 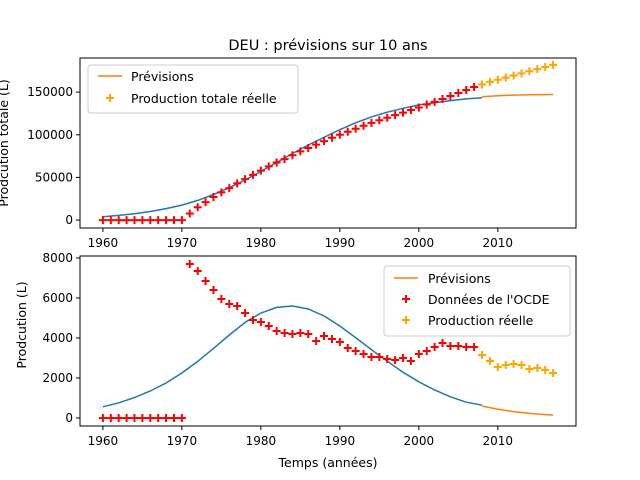 I want to click on bottom-legend-box, so click(x=477, y=301).